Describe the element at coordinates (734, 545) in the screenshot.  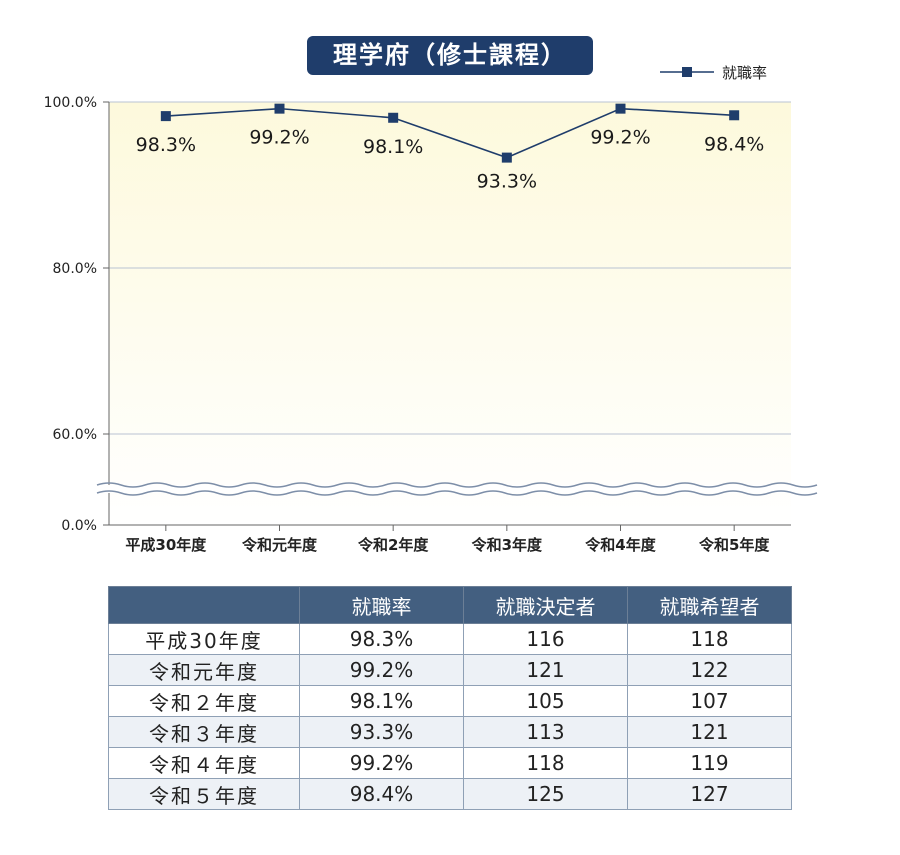
I see `x-tick-label: 令和5年度` at that location.